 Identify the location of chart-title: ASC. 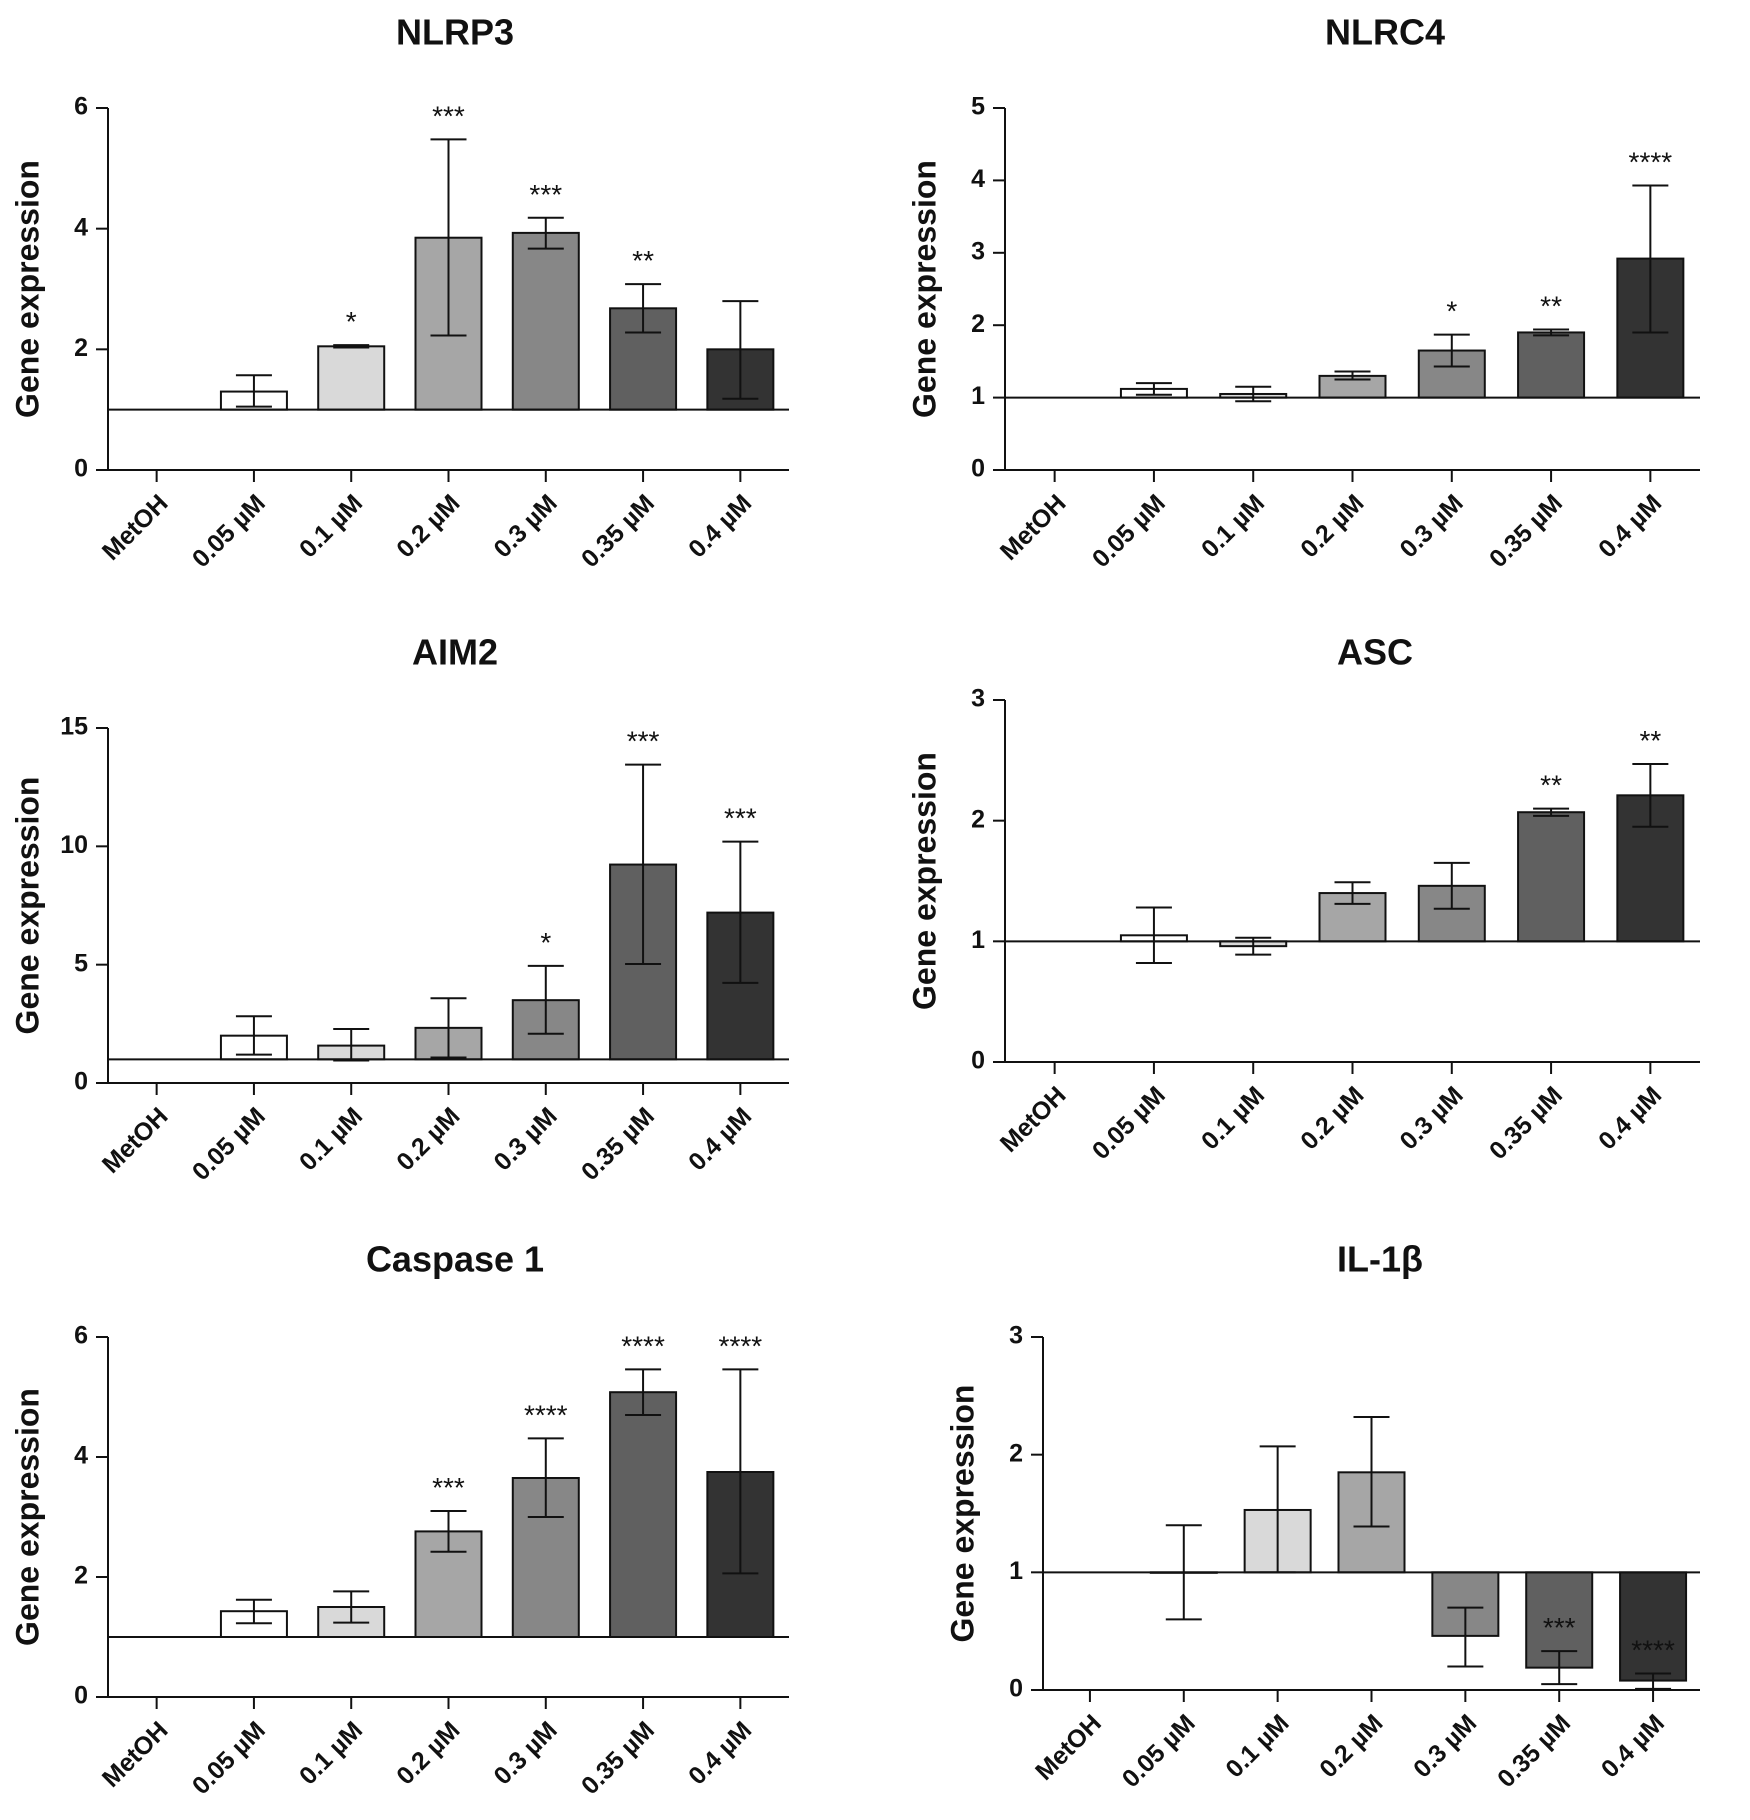
(1375, 652).